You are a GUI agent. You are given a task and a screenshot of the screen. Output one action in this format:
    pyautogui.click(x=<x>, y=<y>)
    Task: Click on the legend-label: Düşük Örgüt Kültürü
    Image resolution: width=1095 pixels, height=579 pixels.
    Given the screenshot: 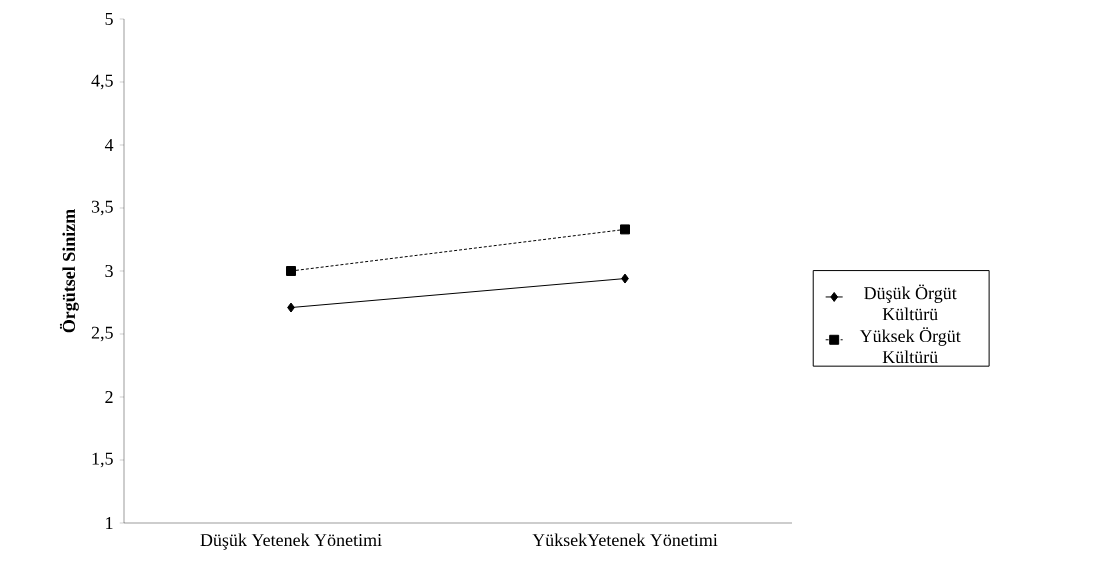 What is the action you would take?
    pyautogui.click(x=910, y=302)
    